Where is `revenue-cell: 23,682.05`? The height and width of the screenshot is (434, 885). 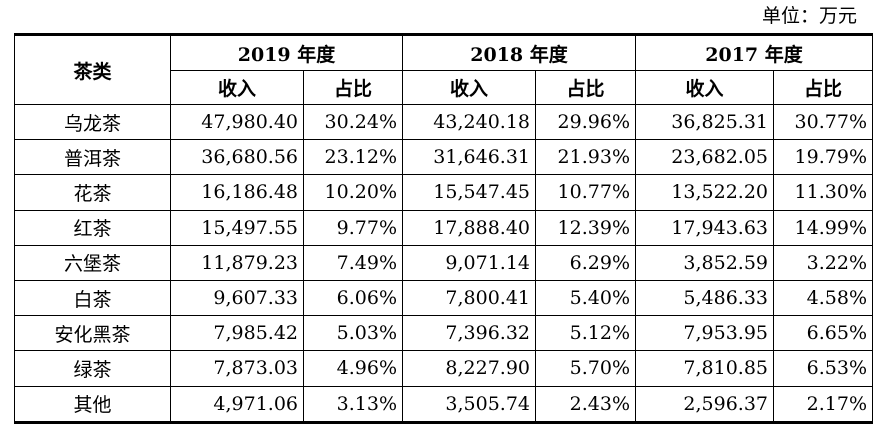 revenue-cell: 23,682.05 is located at coordinates (704, 157).